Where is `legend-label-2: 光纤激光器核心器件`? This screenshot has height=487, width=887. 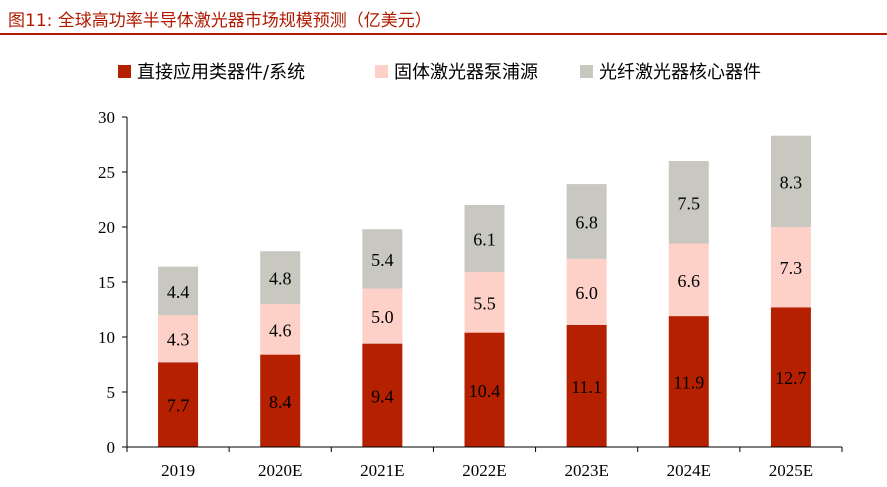 legend-label-2: 光纤激光器核心器件 is located at coordinates (680, 72).